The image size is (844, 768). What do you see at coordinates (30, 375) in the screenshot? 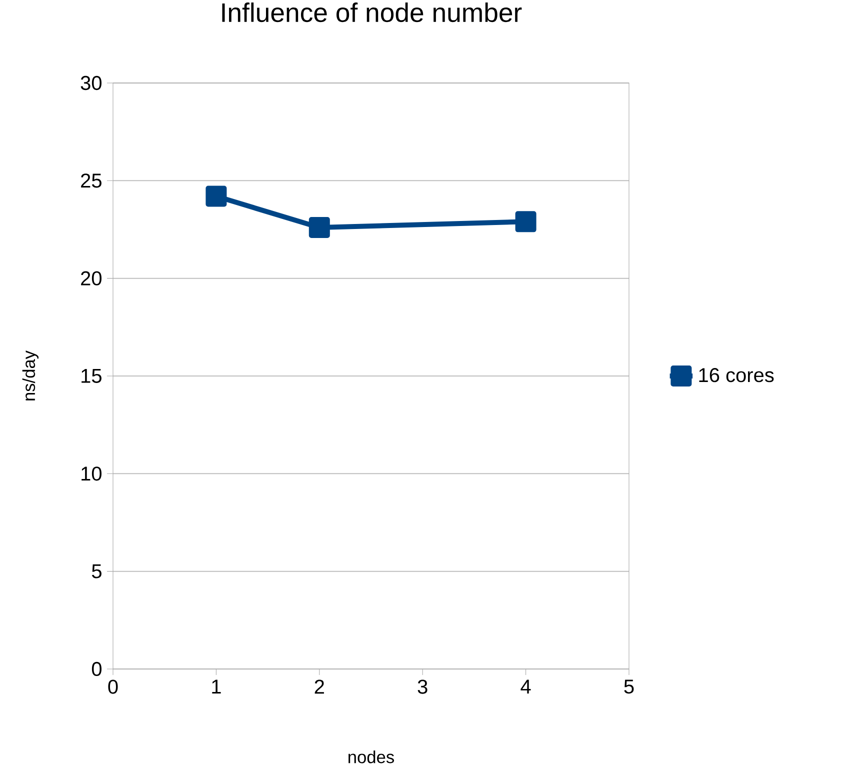
I see `y-axis-title: ns/day` at bounding box center [30, 375].